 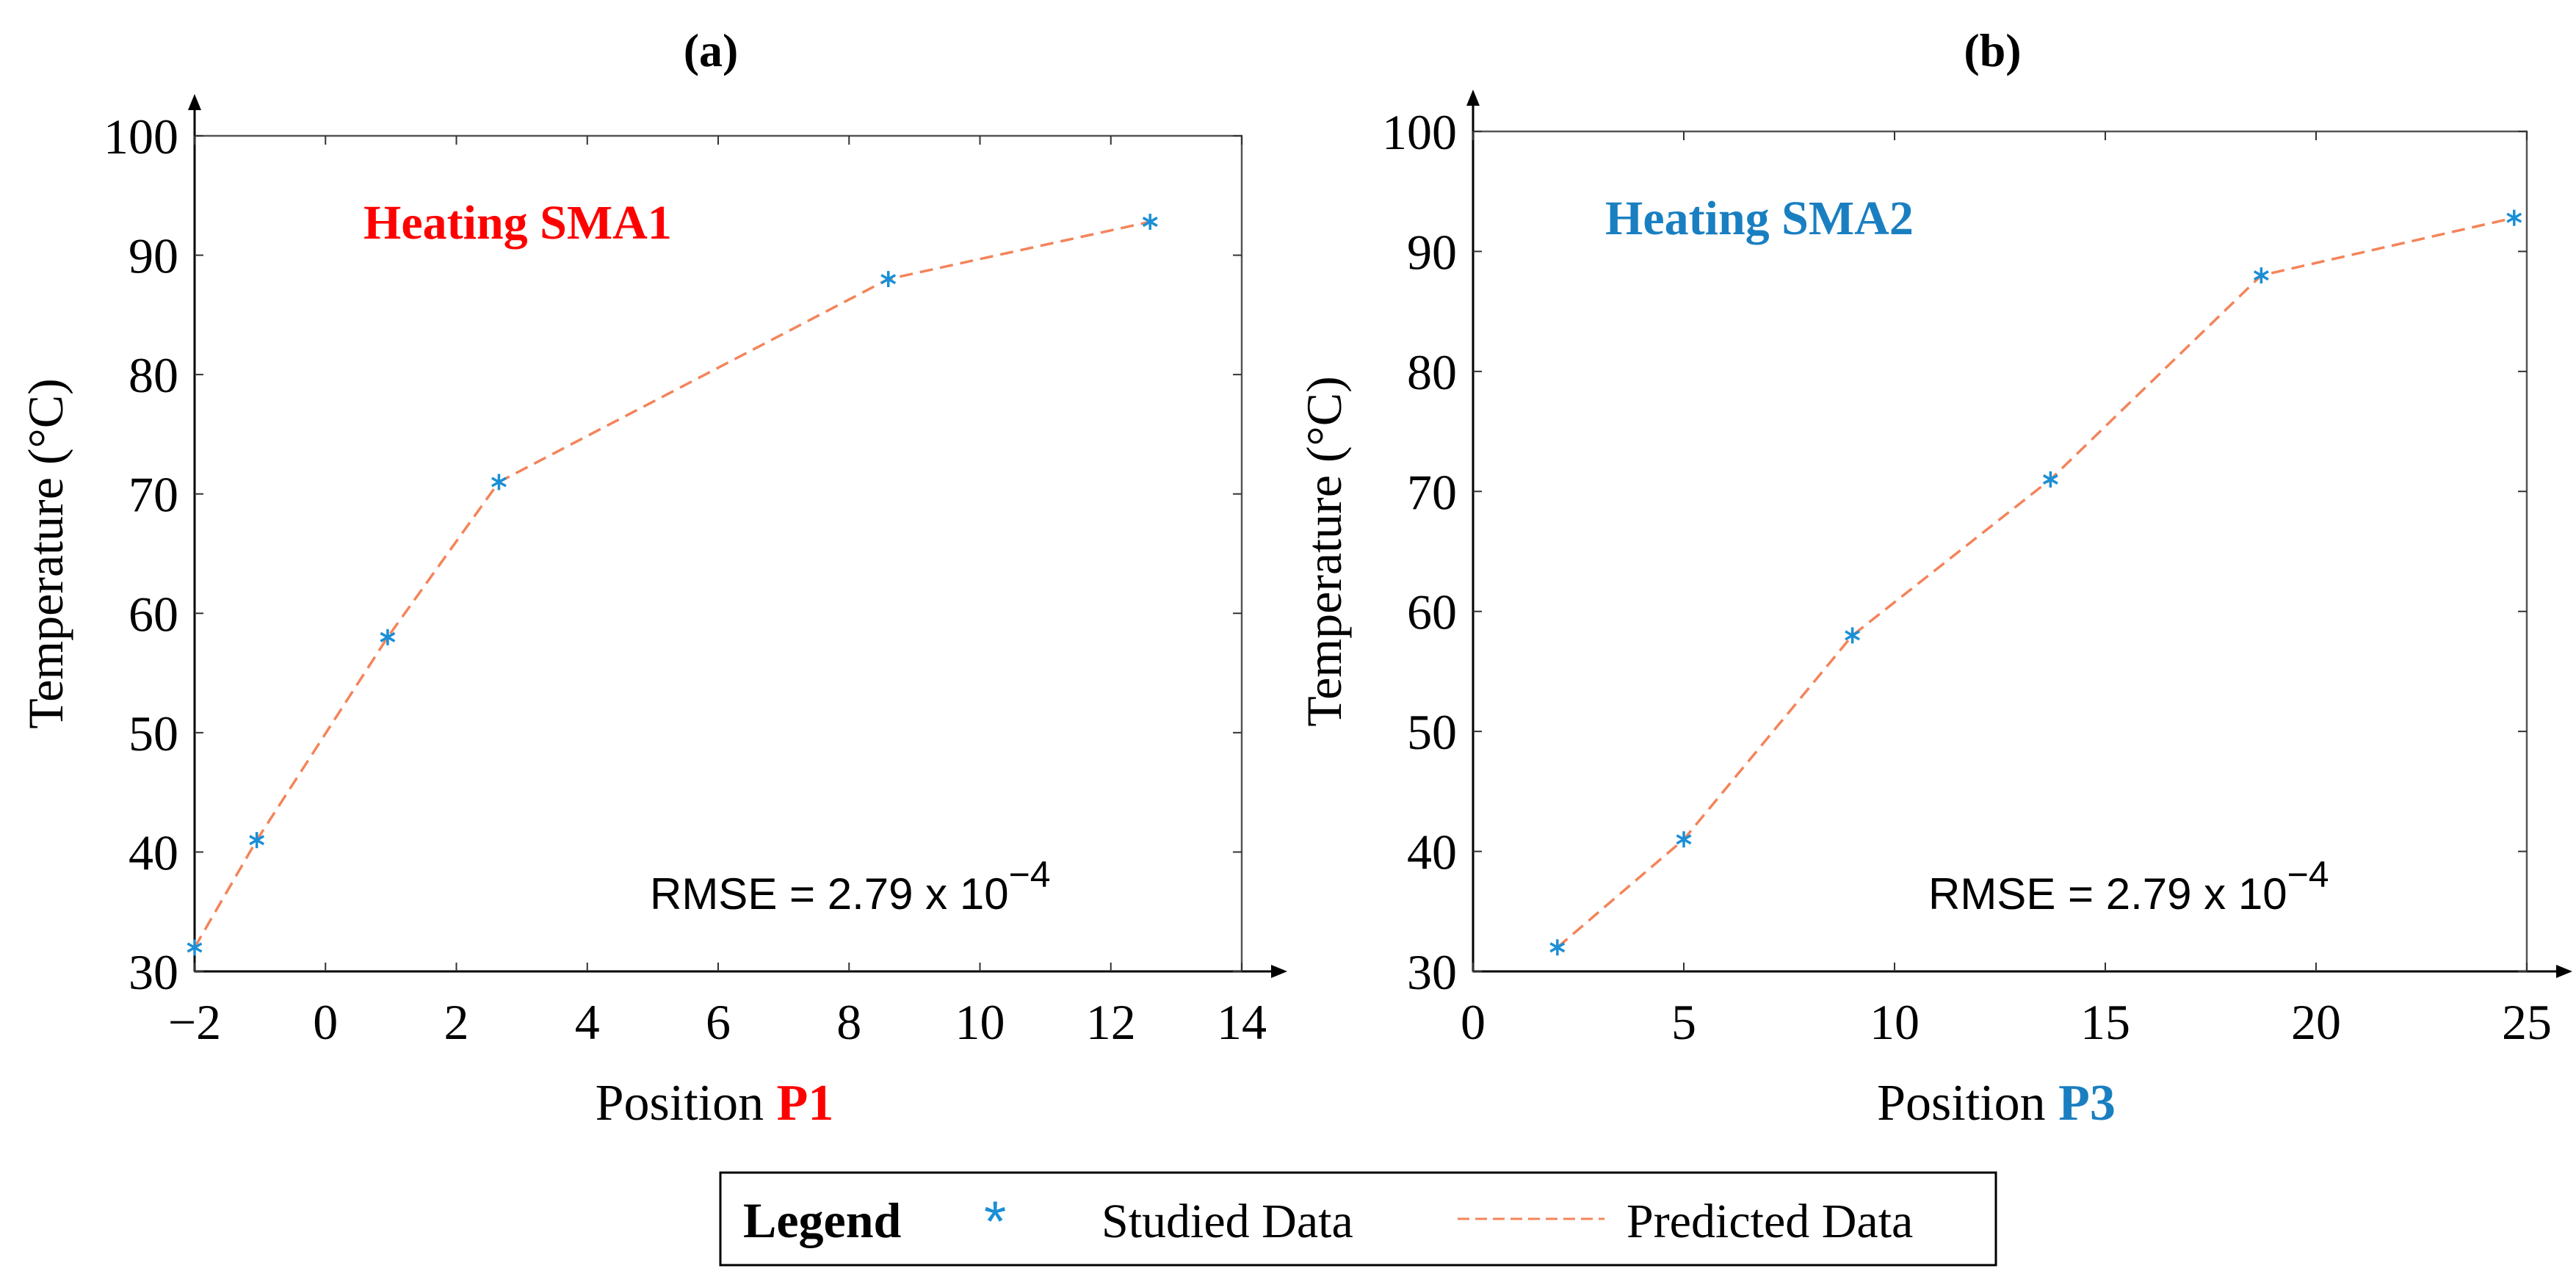 I want to click on heating-annotation: Heating SMA2, so click(x=1759, y=218).